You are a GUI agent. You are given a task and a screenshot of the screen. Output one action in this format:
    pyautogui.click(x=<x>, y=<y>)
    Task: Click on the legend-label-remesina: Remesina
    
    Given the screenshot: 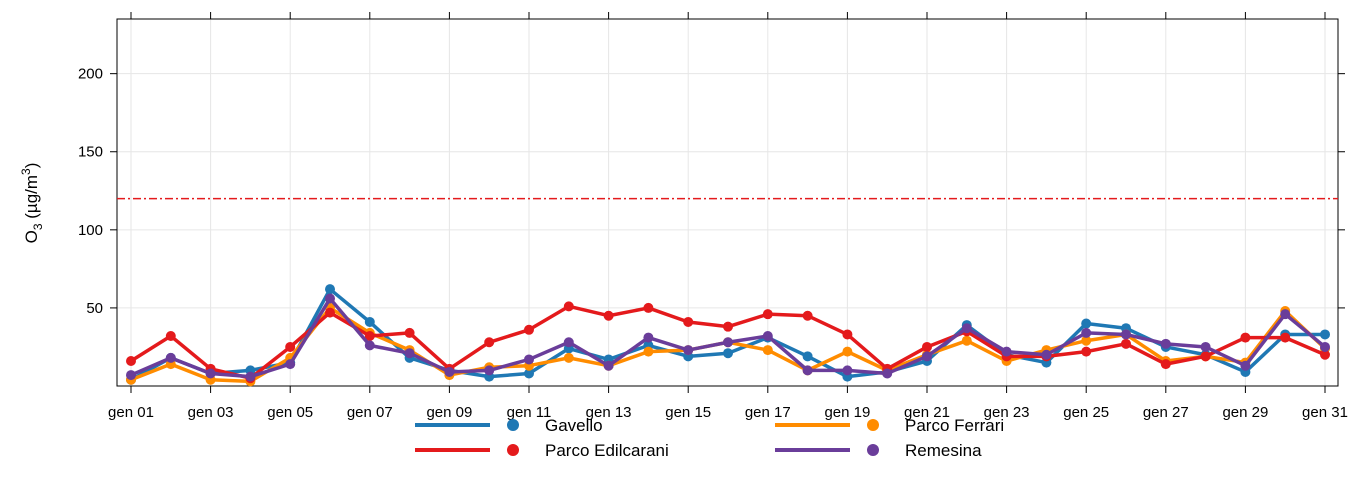 What is the action you would take?
    pyautogui.click(x=943, y=450)
    